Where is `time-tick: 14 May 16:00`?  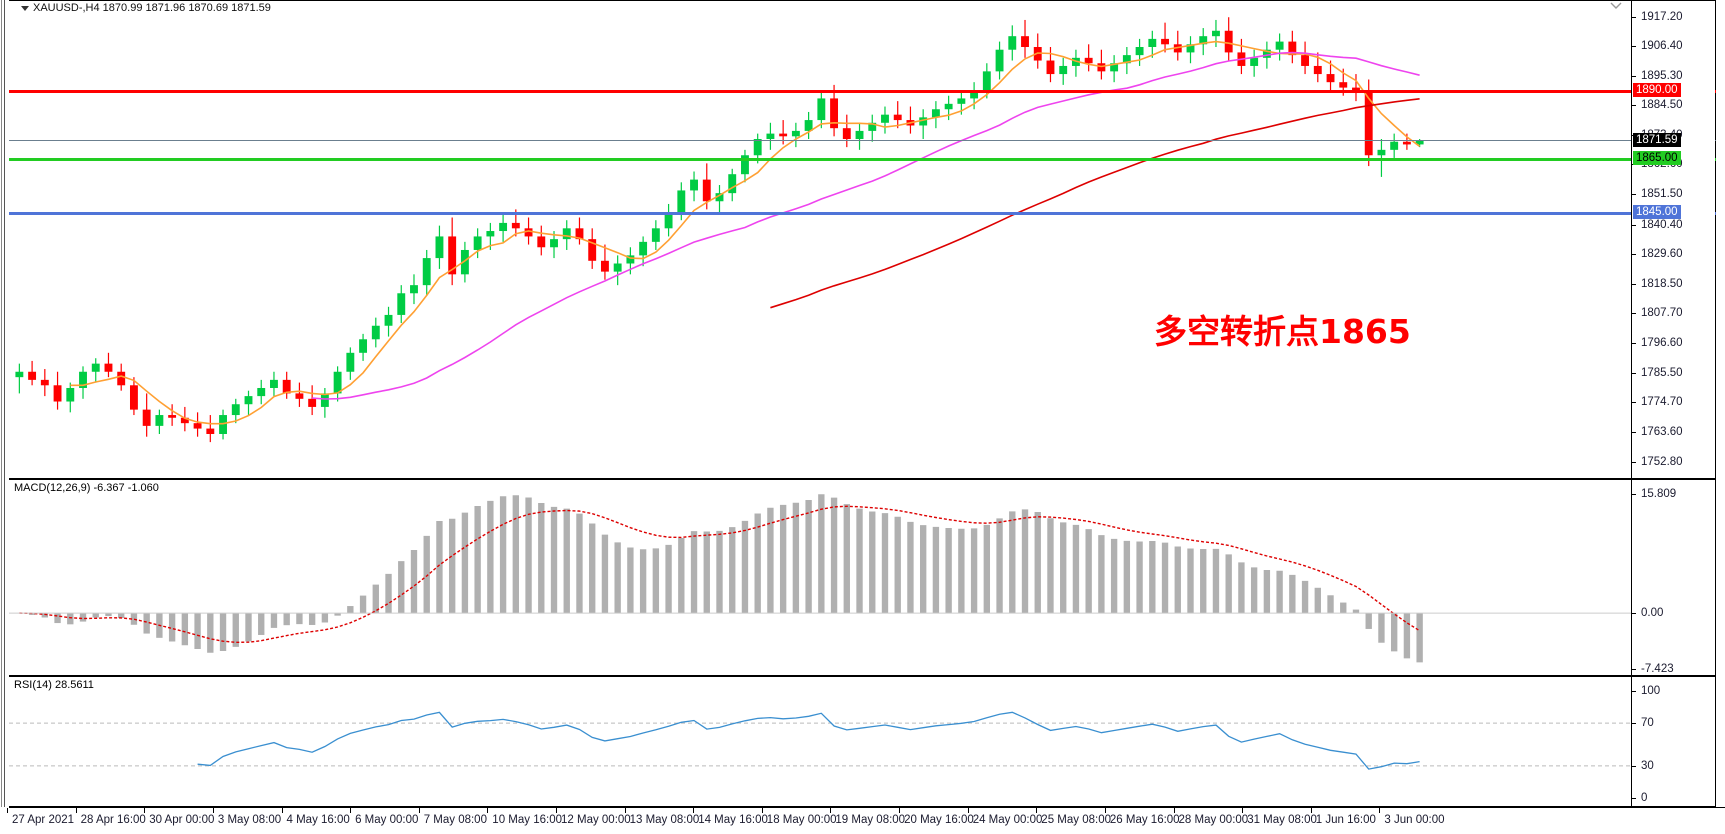 time-tick: 14 May 16:00 is located at coordinates (730, 817).